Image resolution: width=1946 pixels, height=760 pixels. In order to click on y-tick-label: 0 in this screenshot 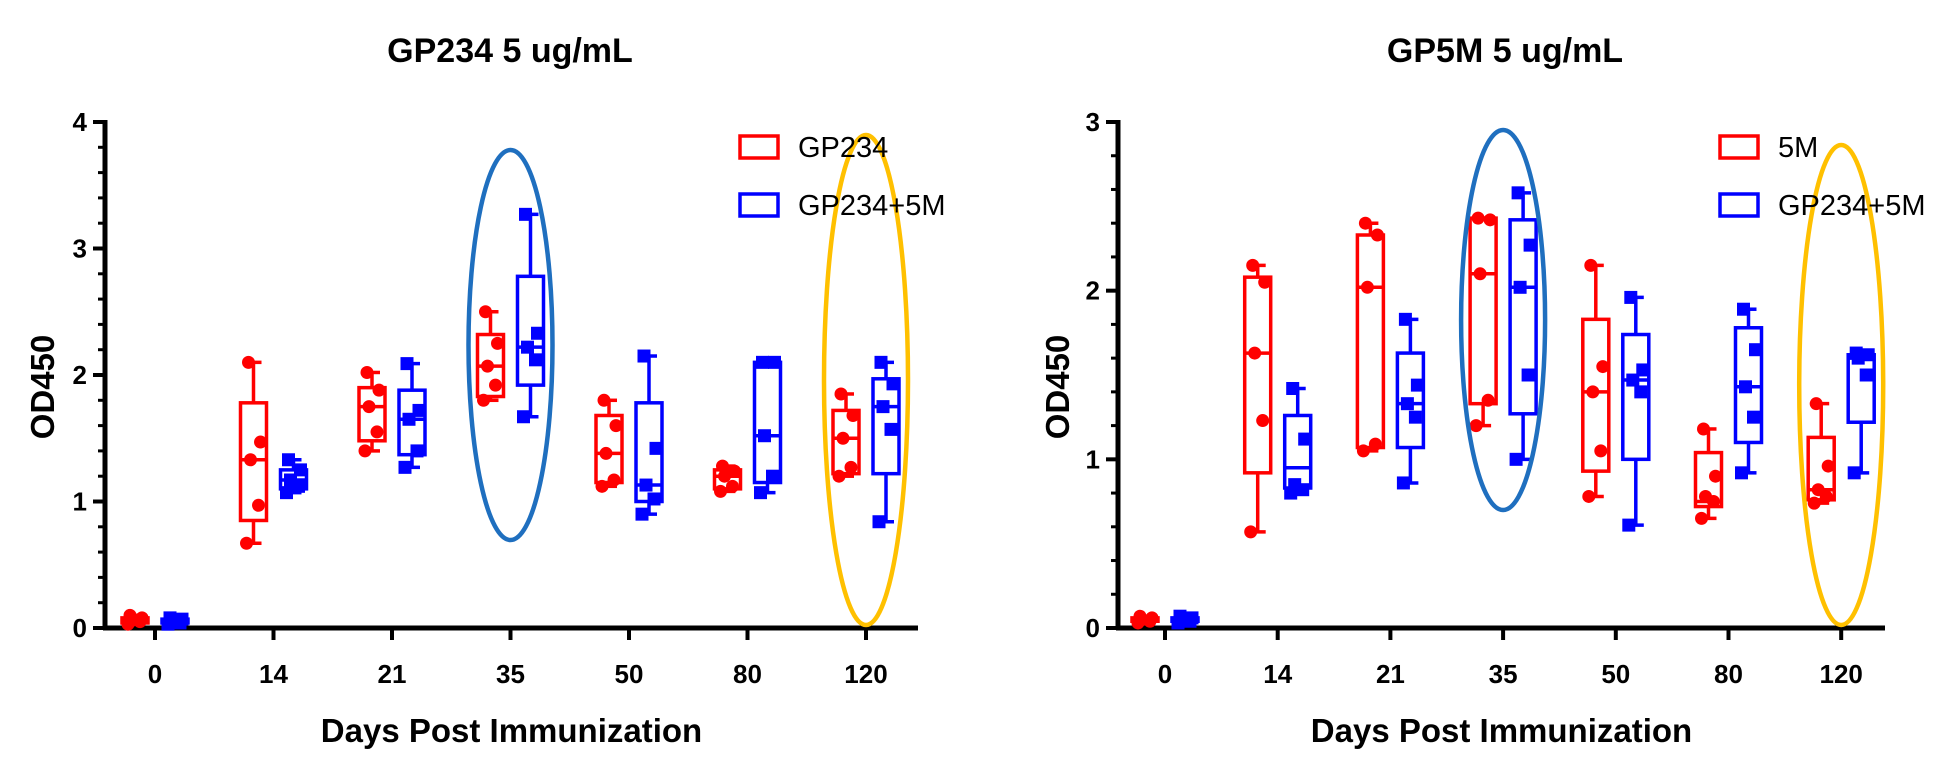, I will do `click(1093, 628)`.